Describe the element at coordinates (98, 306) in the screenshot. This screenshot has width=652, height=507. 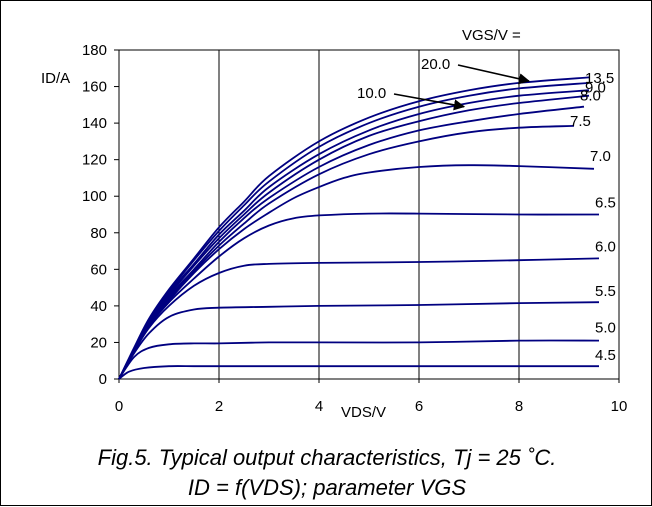
I see `y-tick-label: 40` at that location.